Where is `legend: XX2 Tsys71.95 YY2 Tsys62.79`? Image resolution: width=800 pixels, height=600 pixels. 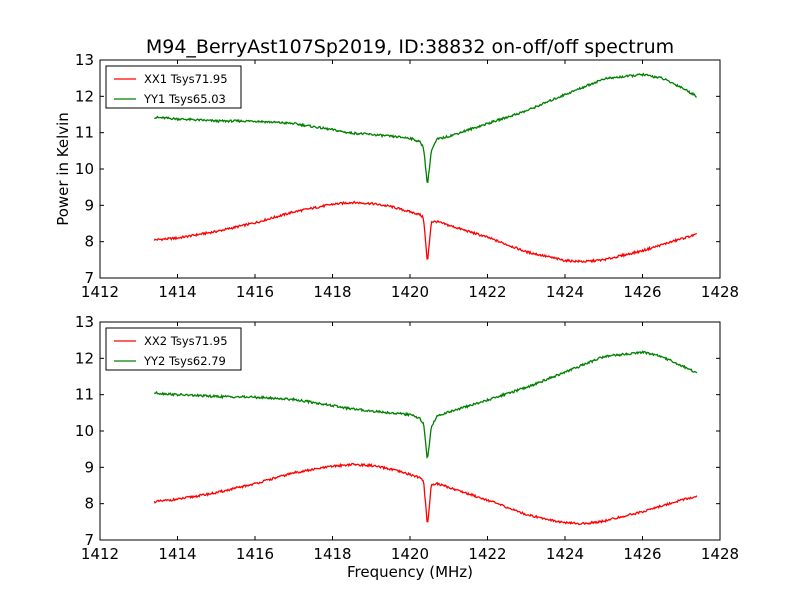 legend: XX2 Tsys71.95 YY2 Tsys62.79 is located at coordinates (173, 349).